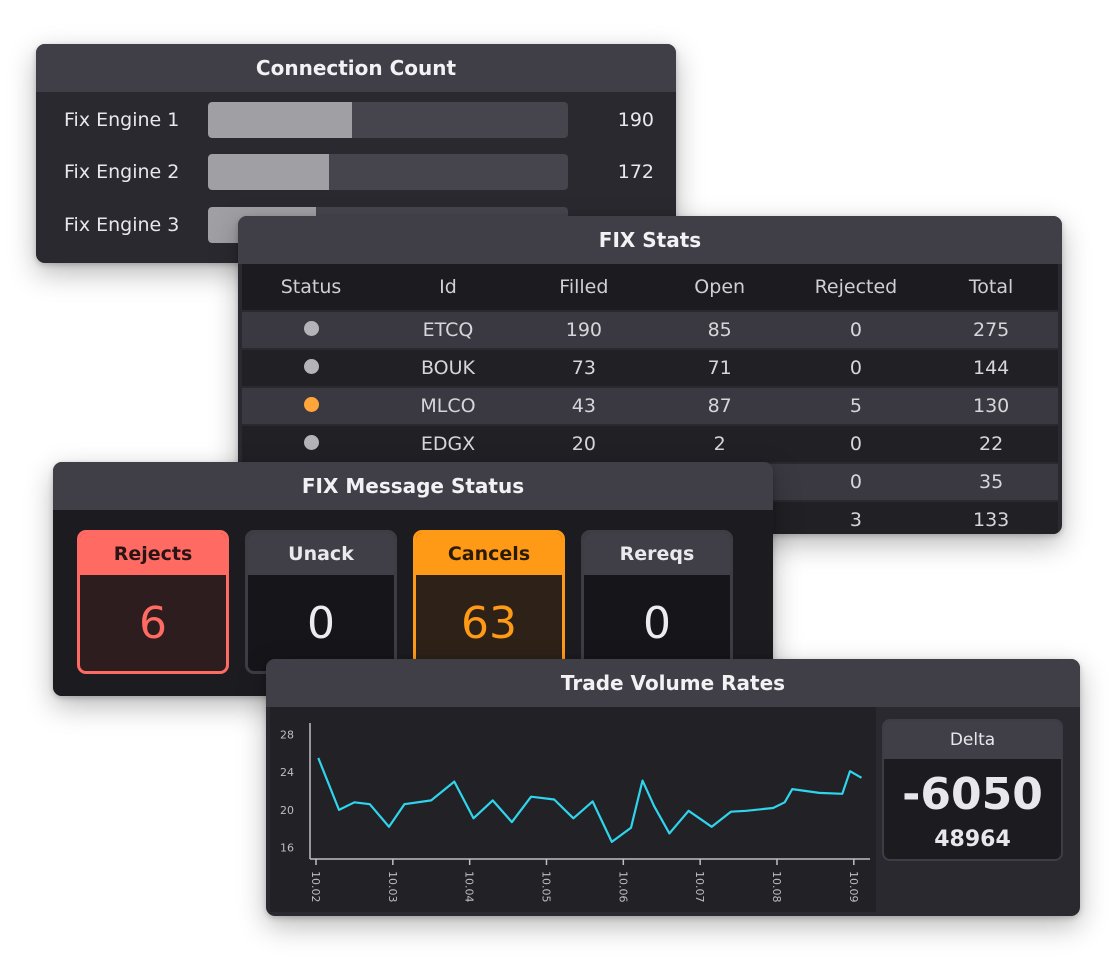 This screenshot has height=960, width=1116. Describe the element at coordinates (448, 443) in the screenshot. I see `id-cell: EDGX` at that location.